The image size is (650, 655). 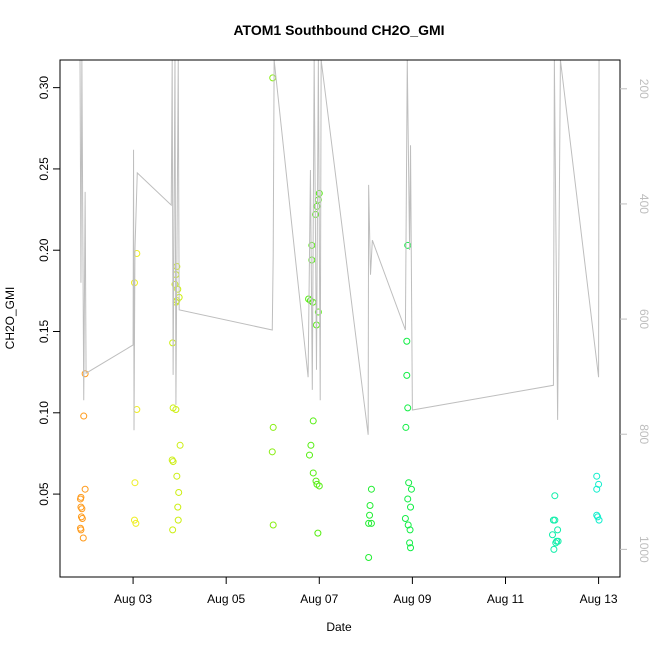 I want to click on chart-title: ATOM1 Southbound CH2O_GMI, so click(x=338, y=30).